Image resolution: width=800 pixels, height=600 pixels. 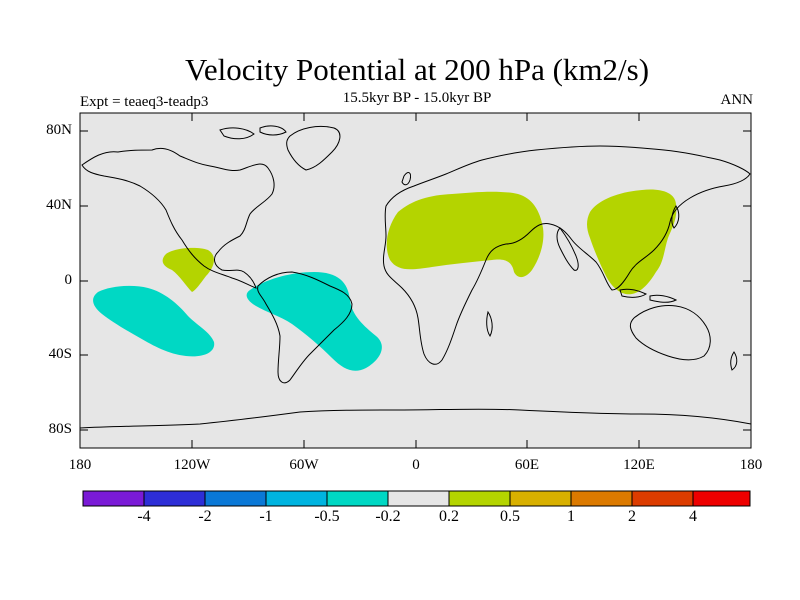 I want to click on colorbar-label: -2, so click(x=205, y=516).